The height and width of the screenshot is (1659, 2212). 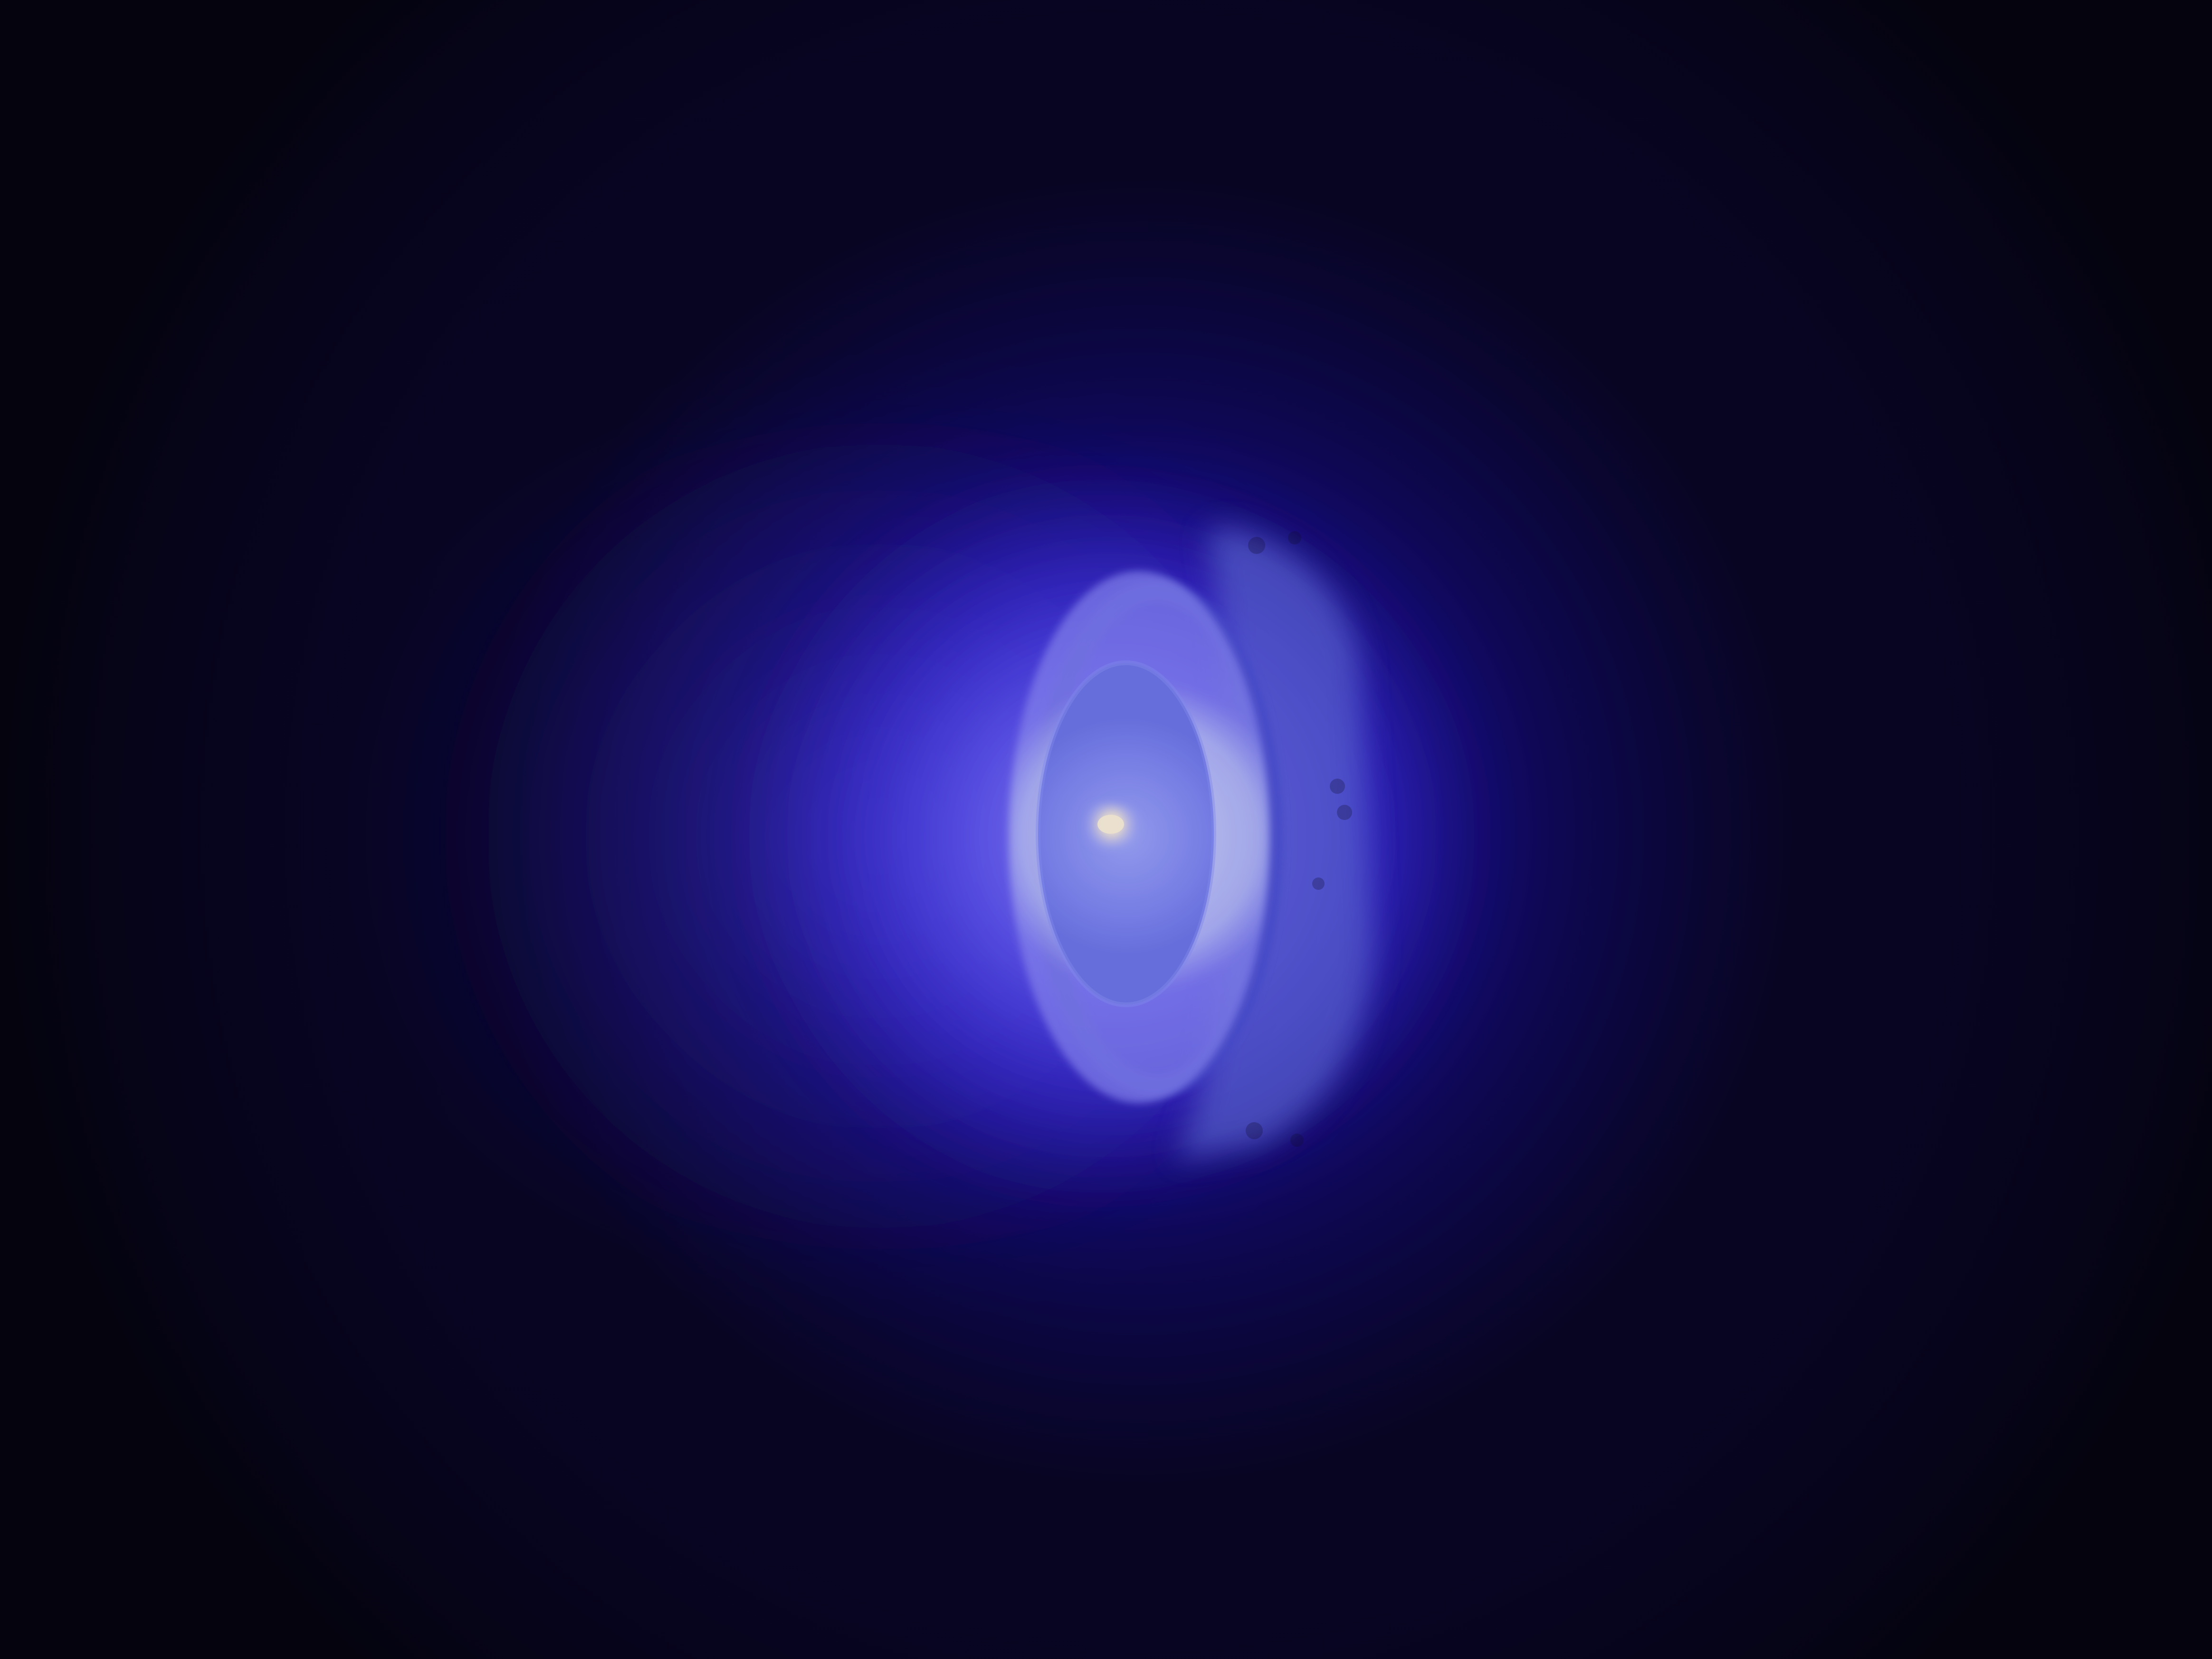 I want to click on inner-disc-edge, so click(x=1126, y=833).